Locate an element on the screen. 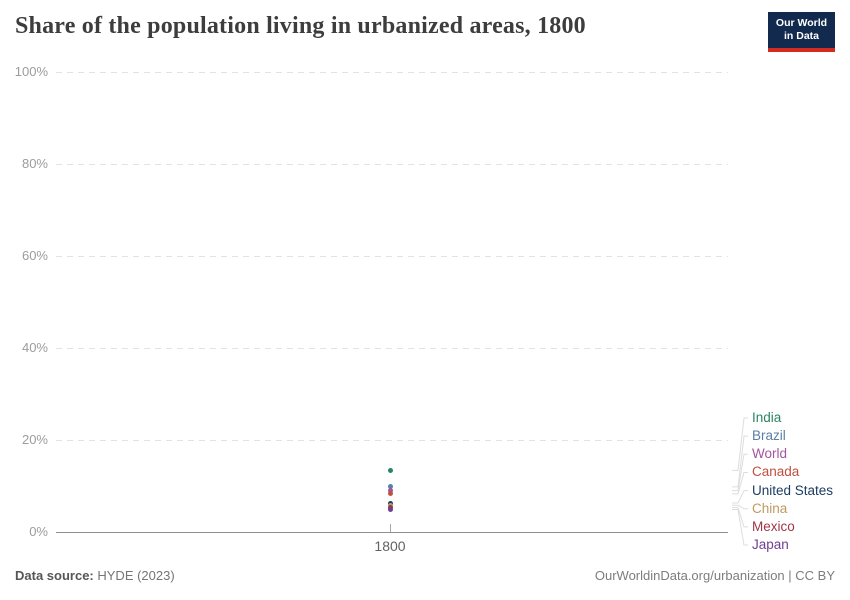 The width and height of the screenshot is (850, 600). x-axis-line is located at coordinates (392, 532).